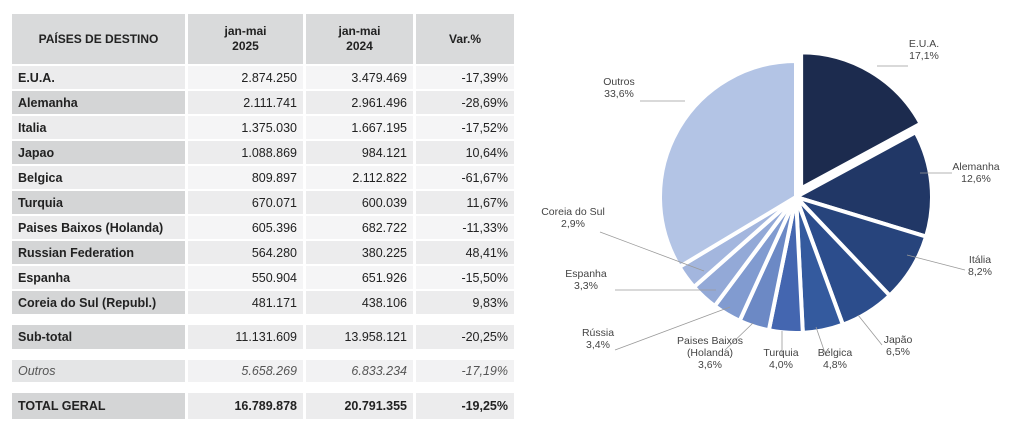 The height and width of the screenshot is (438, 1024). I want to click on table-row: E.U.A. 2.874.250 3.479.469 -17,39%, so click(263, 76).